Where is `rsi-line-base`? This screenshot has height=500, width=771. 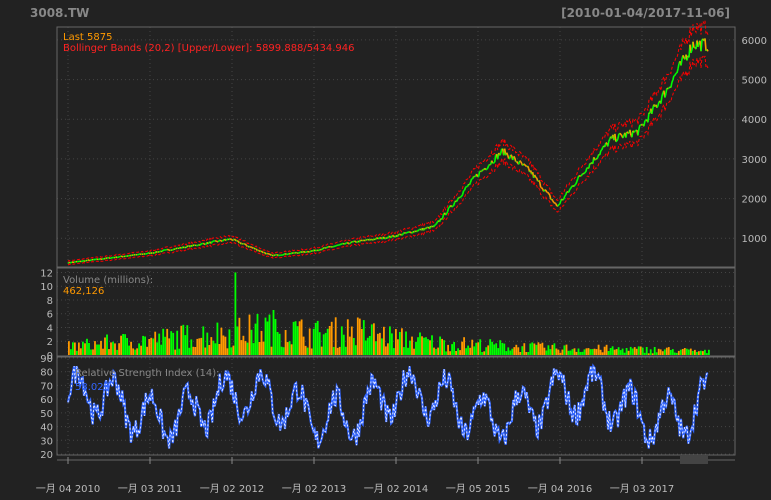
rsi-line-base is located at coordinates (387, 406).